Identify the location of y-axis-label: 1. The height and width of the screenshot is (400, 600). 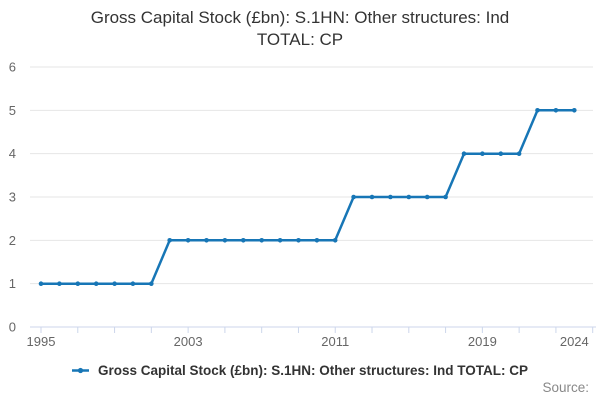
(12, 283).